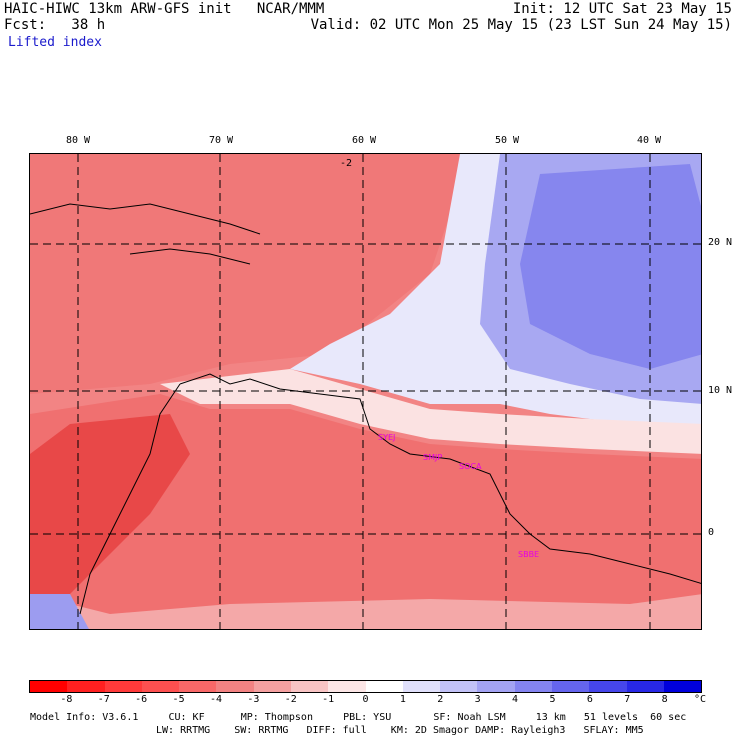 This screenshot has width=740, height=740. What do you see at coordinates (720, 390) in the screenshot?
I see `lat-label-10n: 10 N` at bounding box center [720, 390].